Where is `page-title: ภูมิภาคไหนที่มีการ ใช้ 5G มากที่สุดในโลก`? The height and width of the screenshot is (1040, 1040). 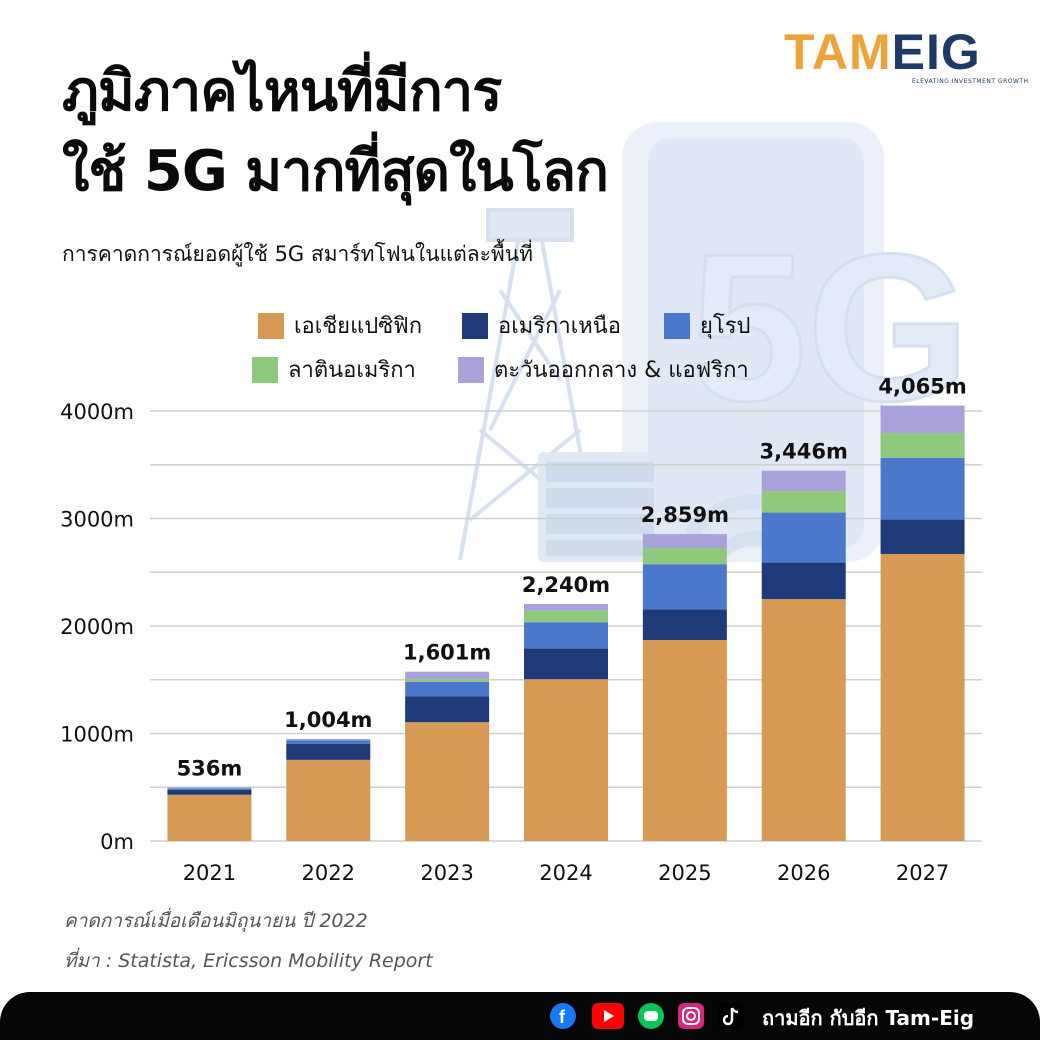
page-title: ภูมิภาคไหนที่มีการ ใช้ 5G มากที่สุดในโลก is located at coordinates (335, 132).